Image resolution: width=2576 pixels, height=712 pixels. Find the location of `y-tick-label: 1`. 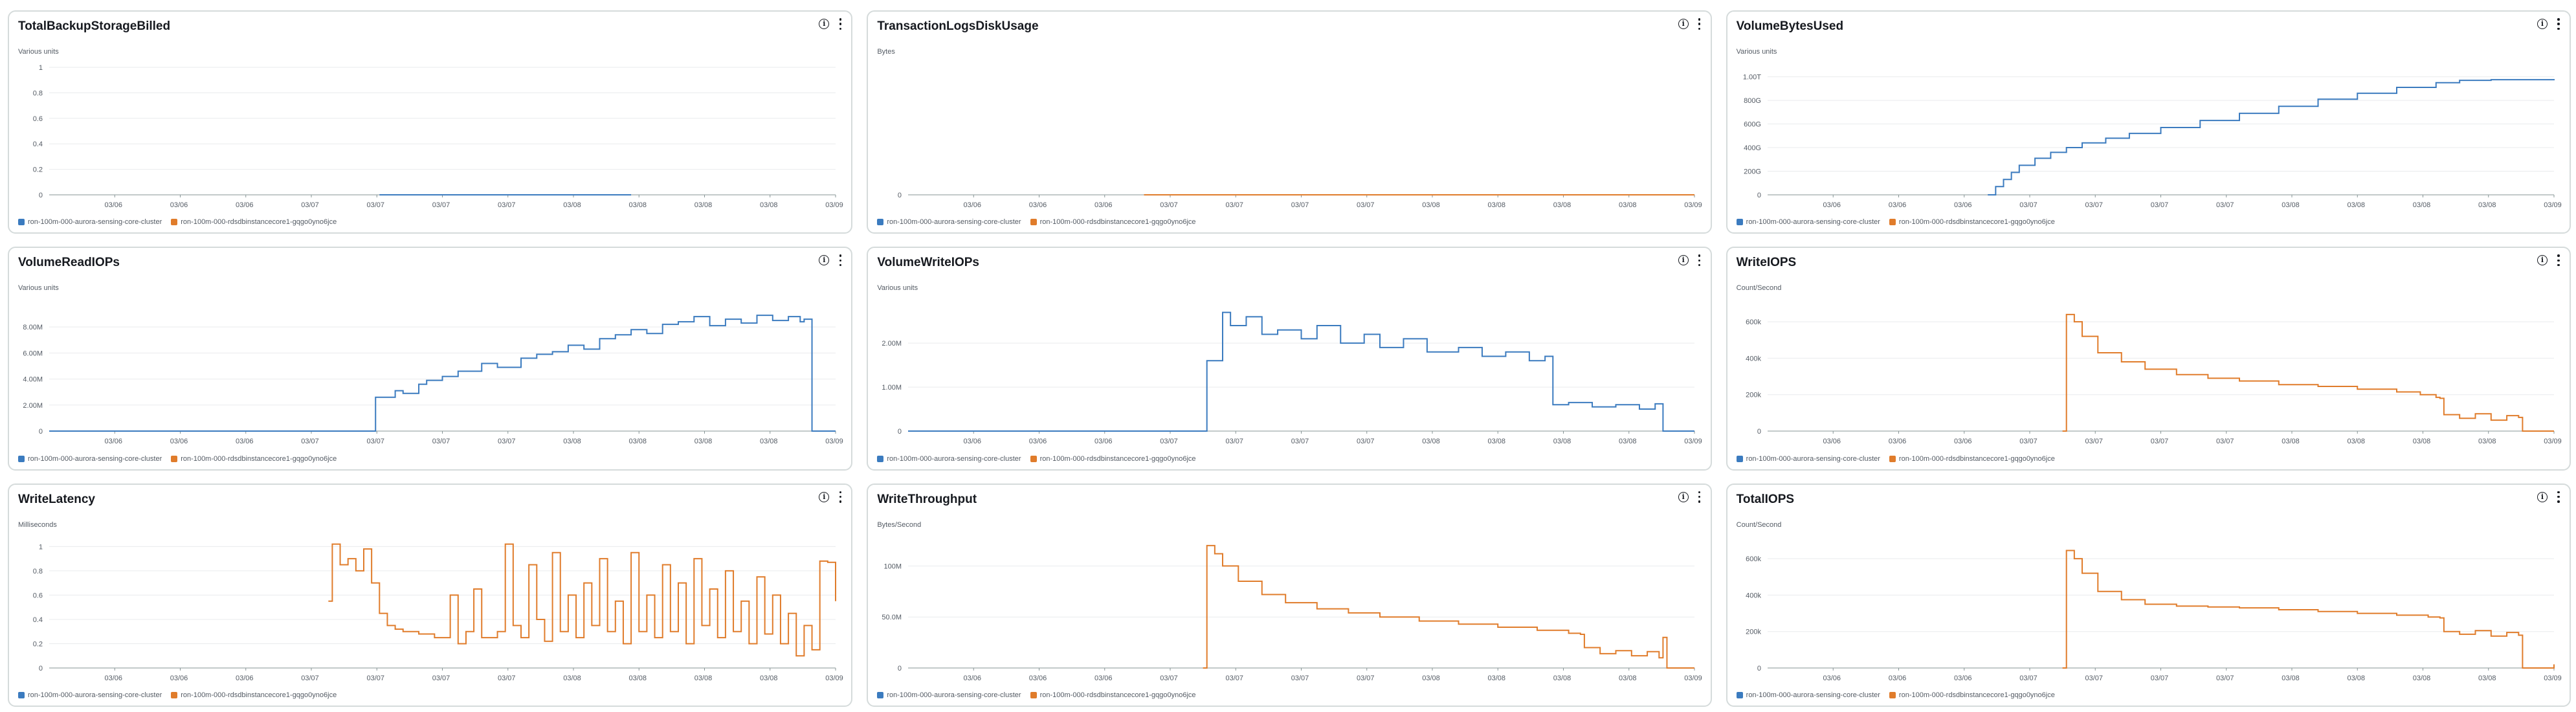

y-tick-label: 1 is located at coordinates (41, 547).